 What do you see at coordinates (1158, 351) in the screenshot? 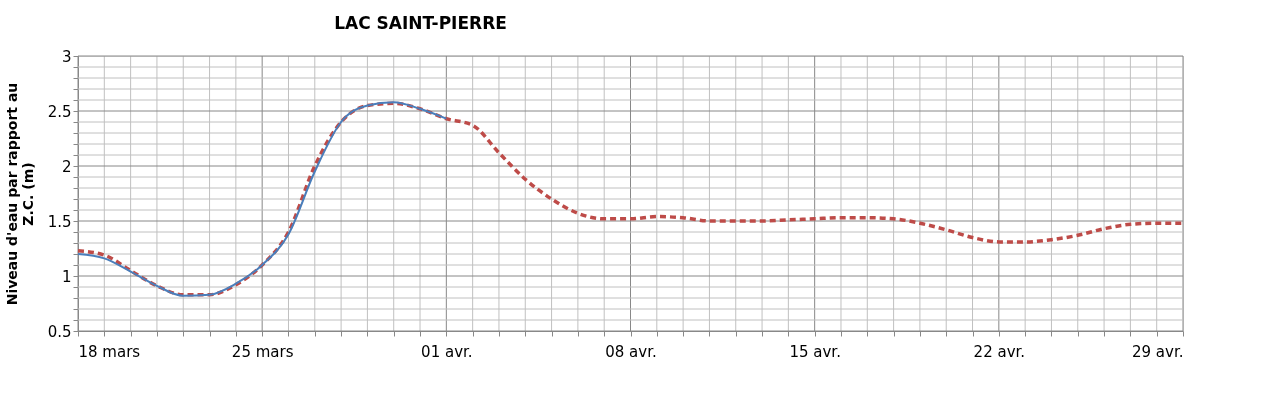
I see `x-tick-label: 29 avr.` at bounding box center [1158, 351].